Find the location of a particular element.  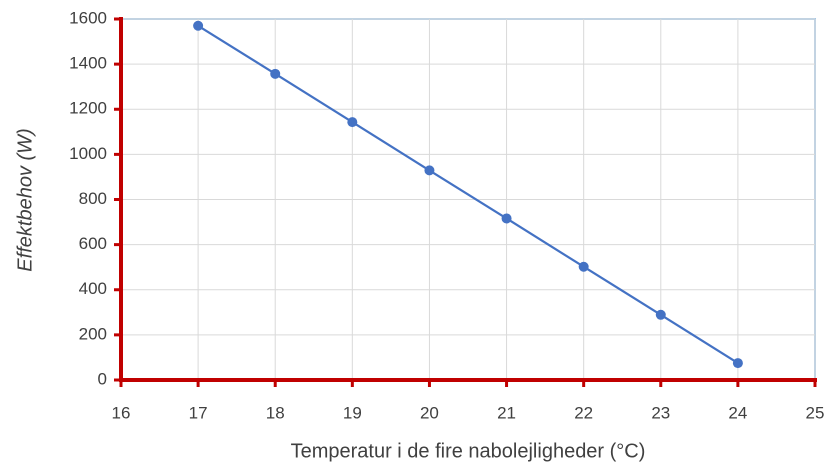

y-tick-label: 0 is located at coordinates (102, 378).